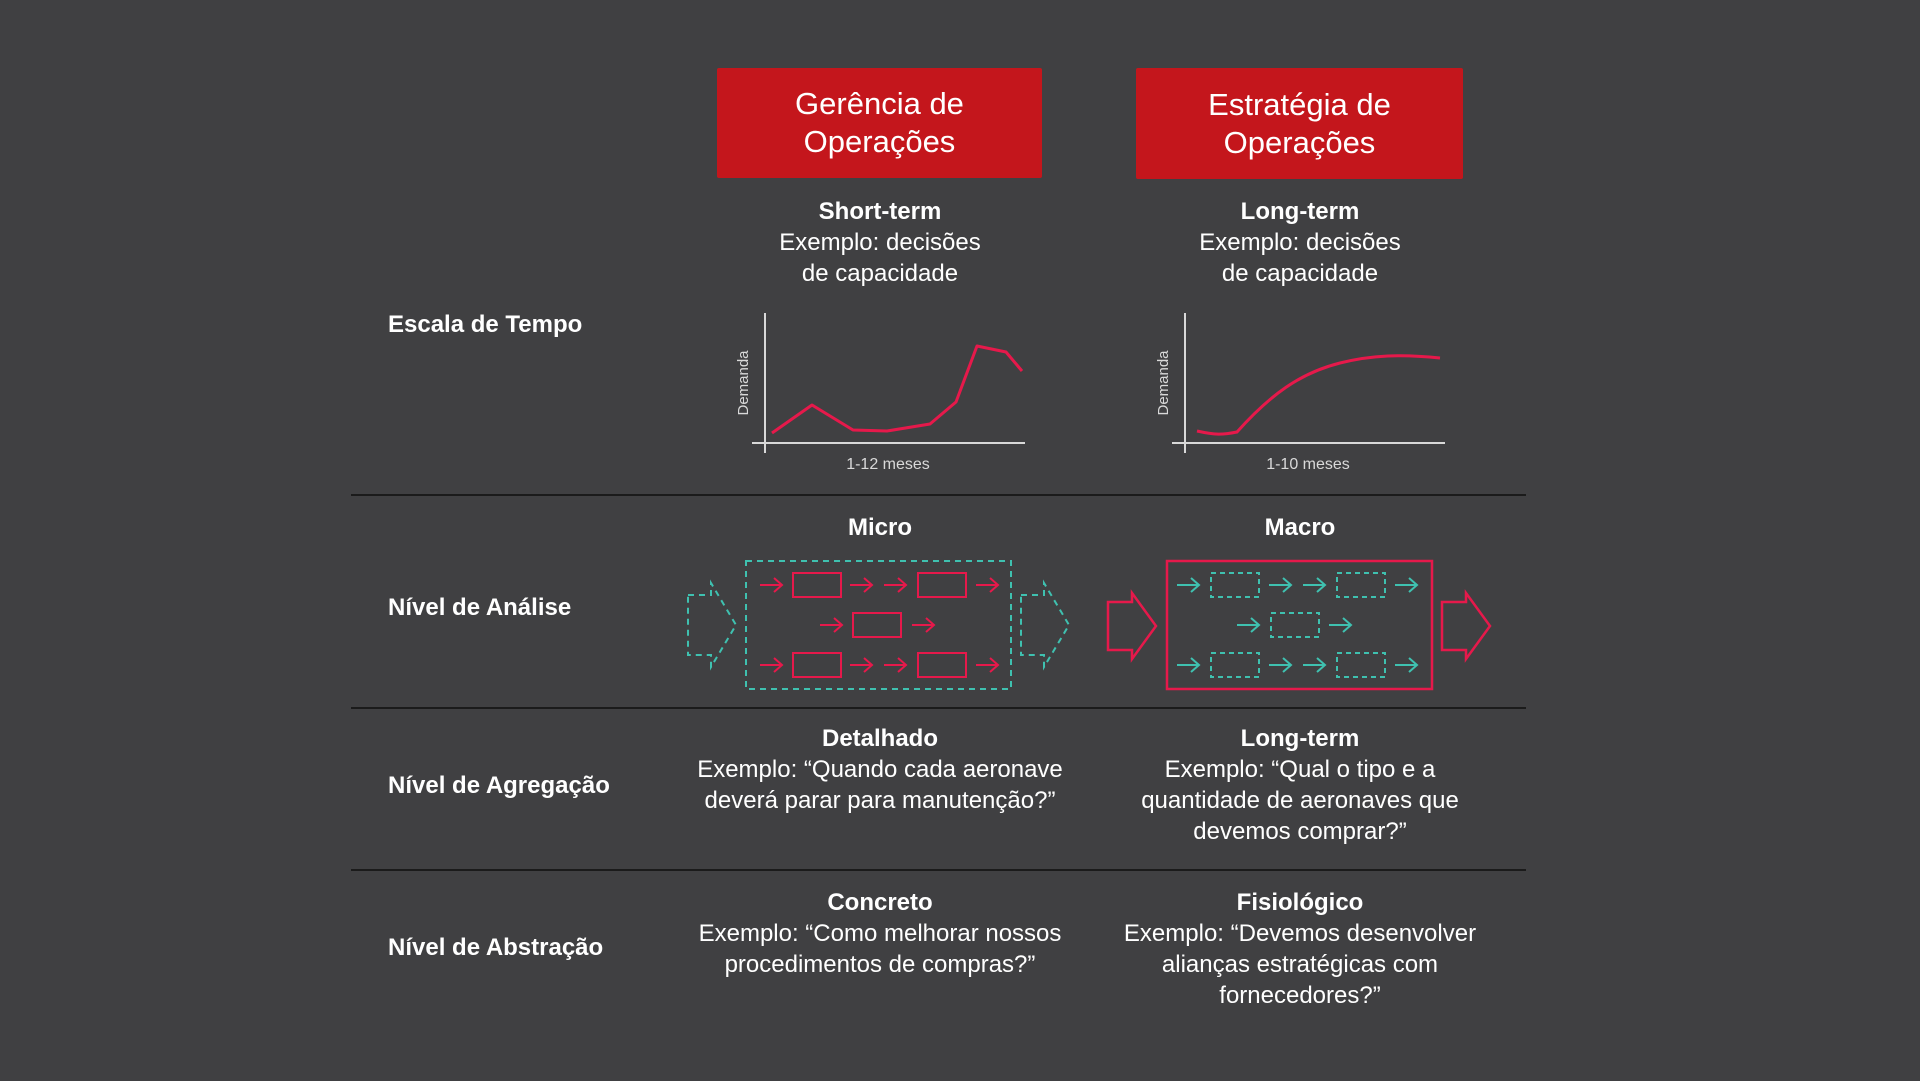  What do you see at coordinates (1300, 738) in the screenshot?
I see `aggregation-right-title: Long-term` at bounding box center [1300, 738].